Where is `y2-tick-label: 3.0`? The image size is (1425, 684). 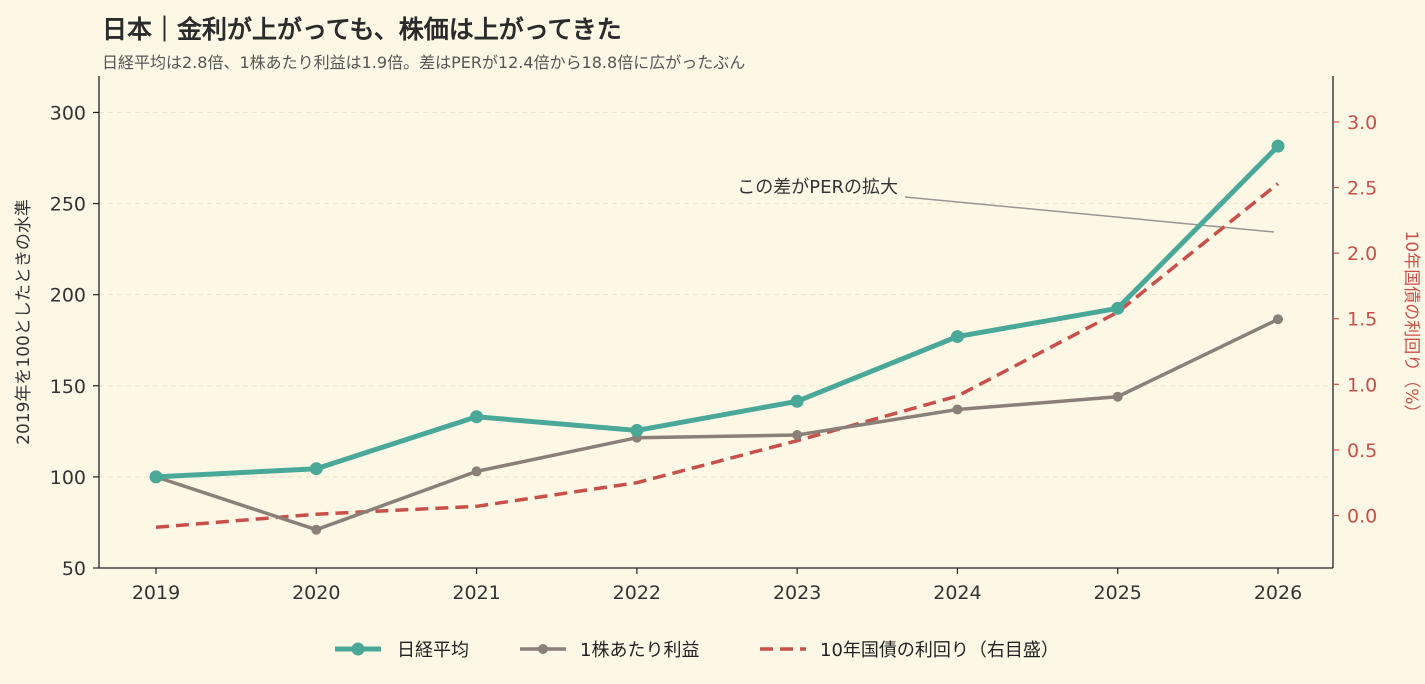 y2-tick-label: 3.0 is located at coordinates (1362, 123).